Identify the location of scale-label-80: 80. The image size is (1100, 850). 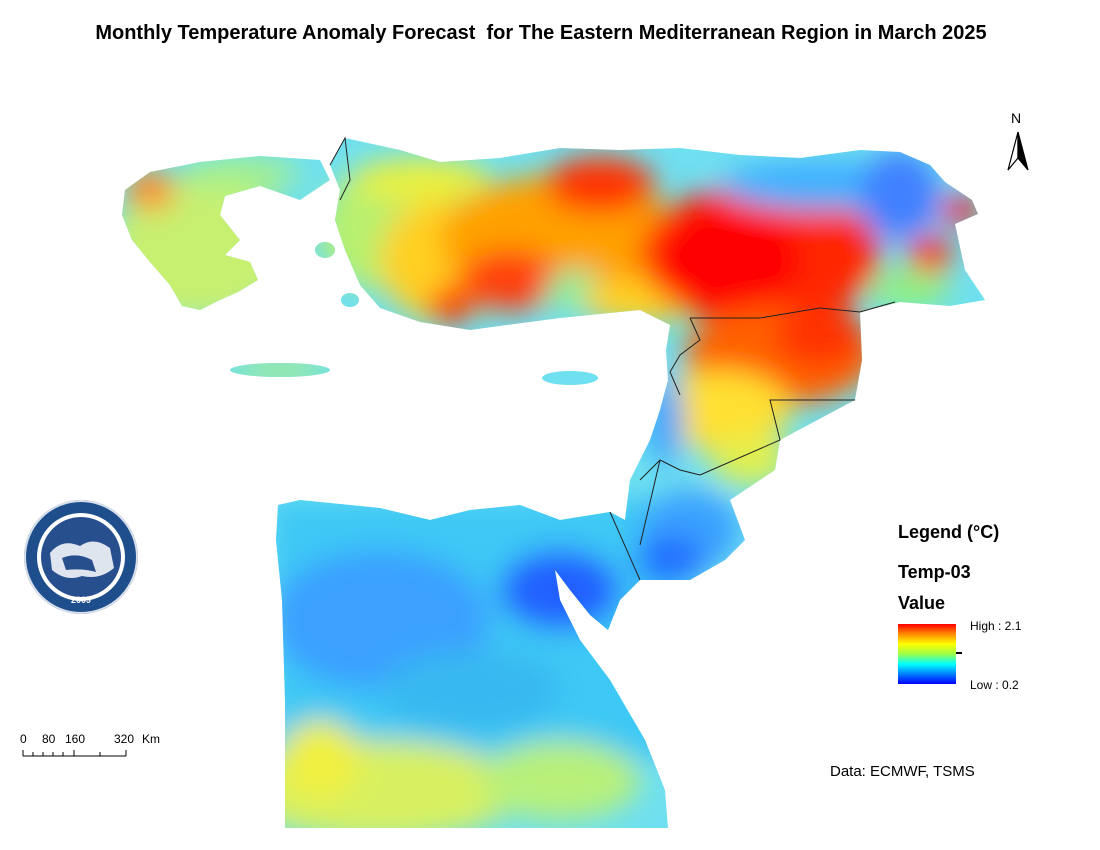
(49, 739).